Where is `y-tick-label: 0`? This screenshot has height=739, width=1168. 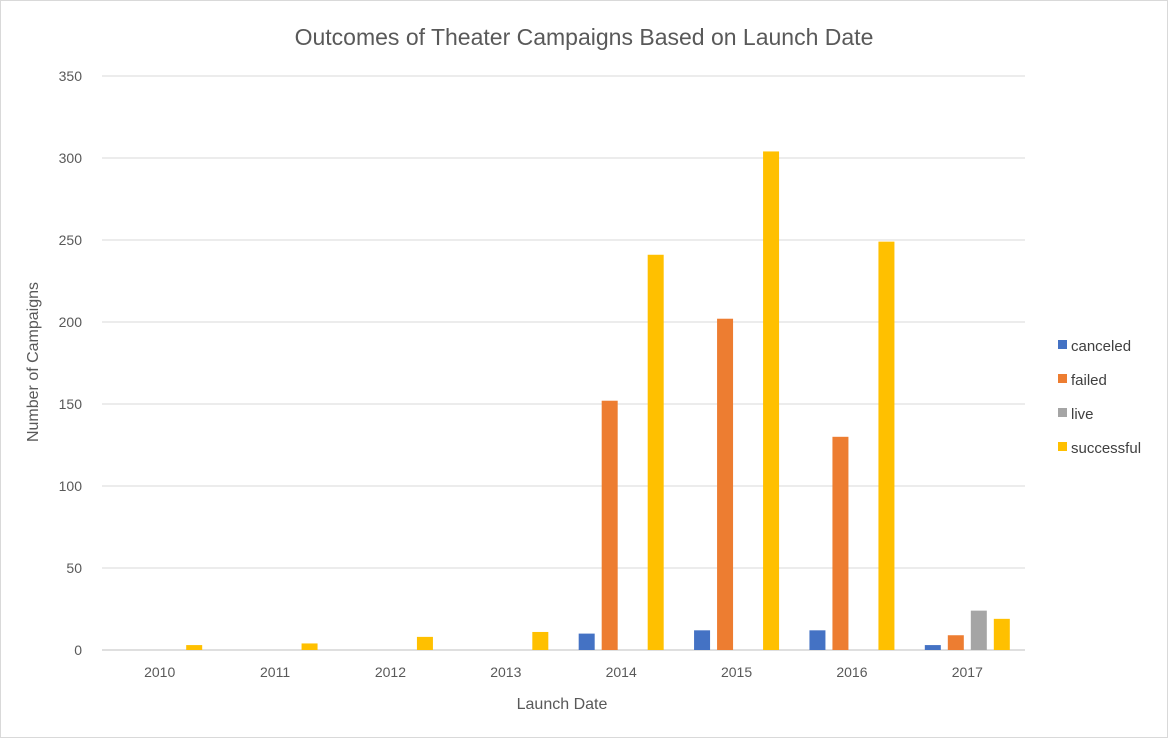 y-tick-label: 0 is located at coordinates (78, 650).